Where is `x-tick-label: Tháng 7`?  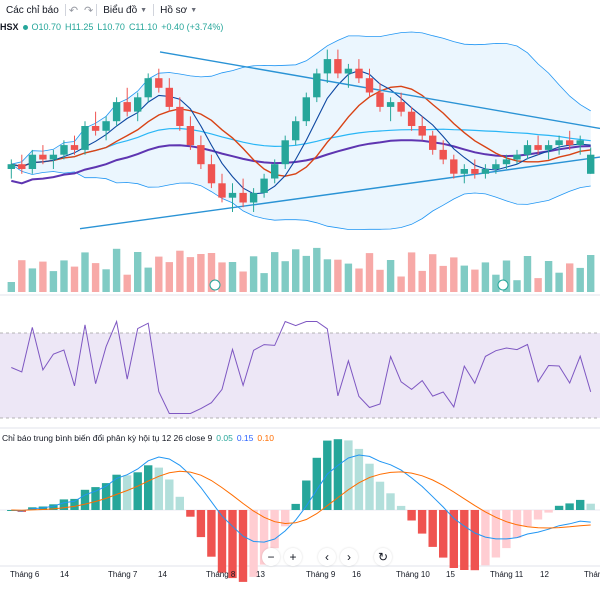
x-tick-label: Tháng 7 is located at coordinates (123, 574).